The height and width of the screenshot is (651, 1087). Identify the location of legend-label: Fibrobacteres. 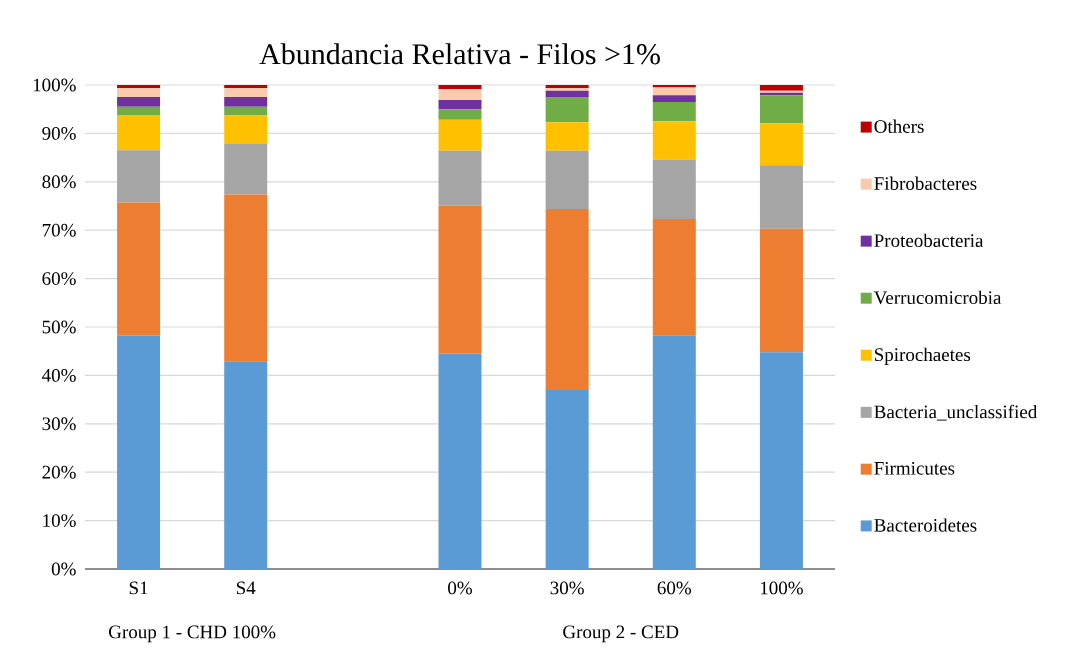
(925, 183).